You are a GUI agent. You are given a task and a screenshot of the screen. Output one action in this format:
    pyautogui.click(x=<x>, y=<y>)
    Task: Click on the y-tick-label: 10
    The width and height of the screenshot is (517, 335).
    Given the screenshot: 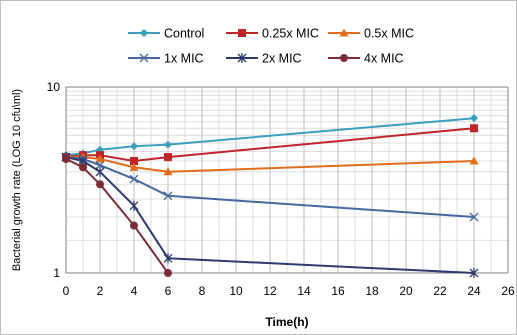 What is the action you would take?
    pyautogui.click(x=54, y=87)
    